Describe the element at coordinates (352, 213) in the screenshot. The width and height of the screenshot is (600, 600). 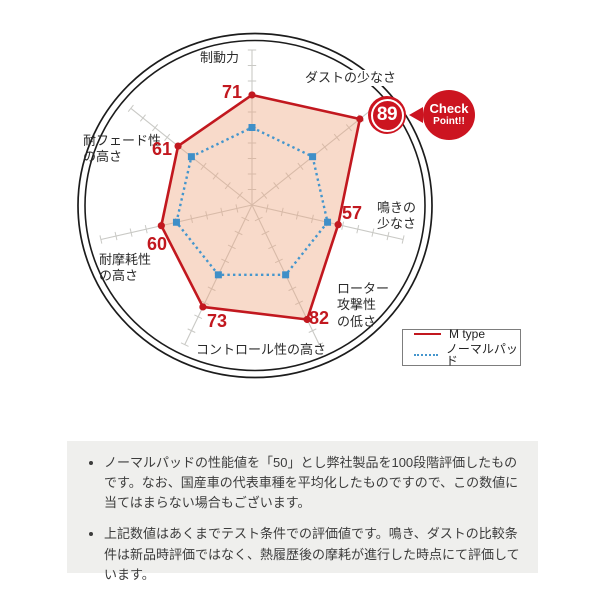
I see `value-noise: 57` at that location.